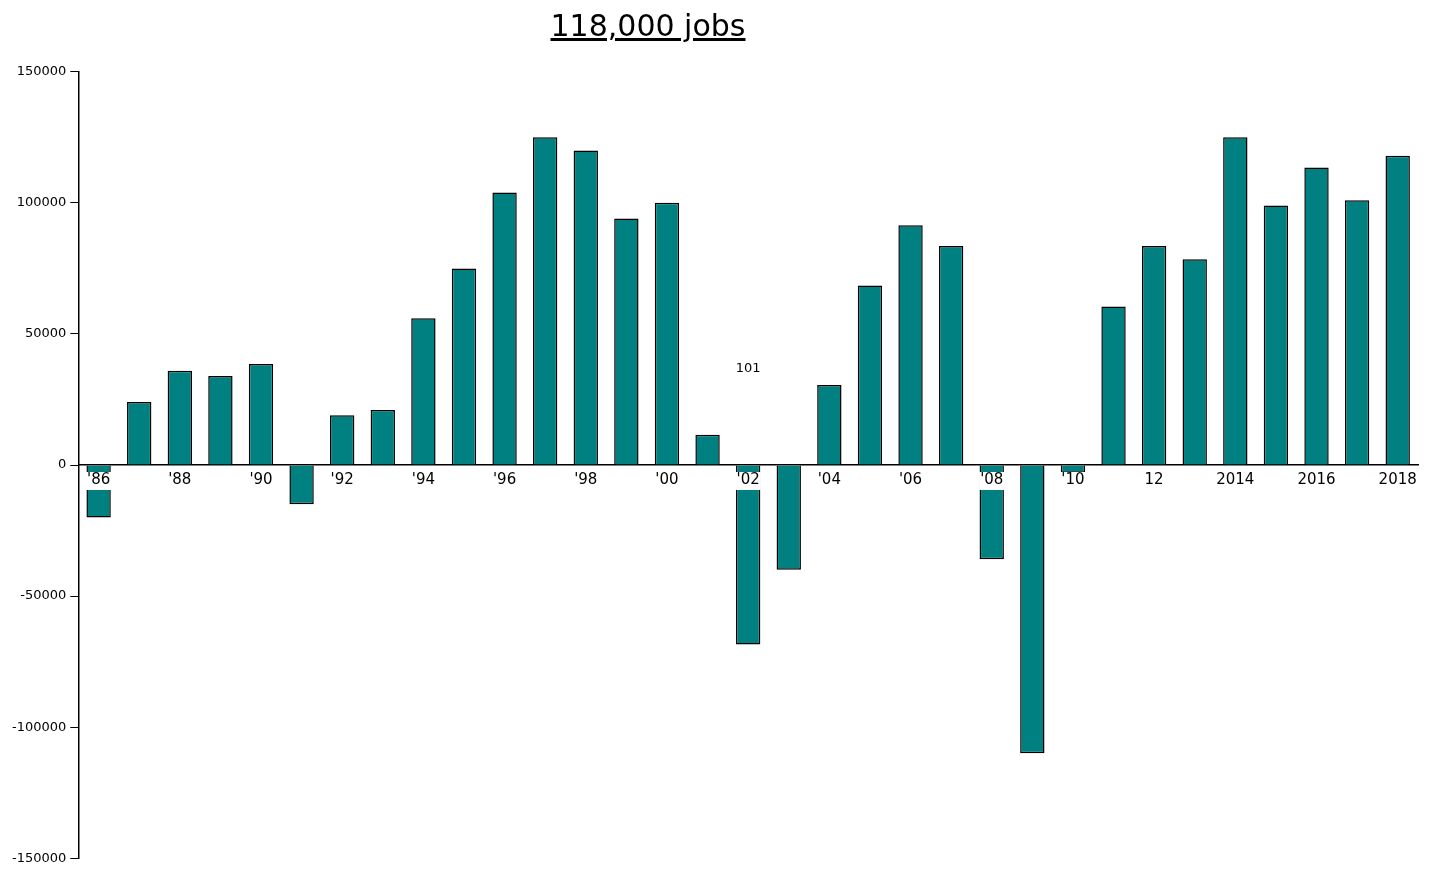  Describe the element at coordinates (41, 71) in the screenshot. I see `y-tick-label: 150000` at that location.